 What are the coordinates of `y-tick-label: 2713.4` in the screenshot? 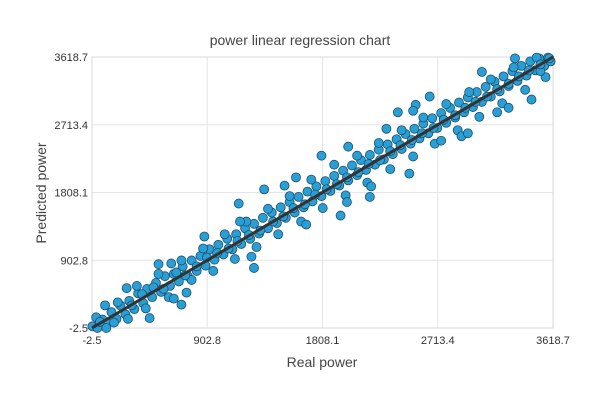 It's located at (71, 126).